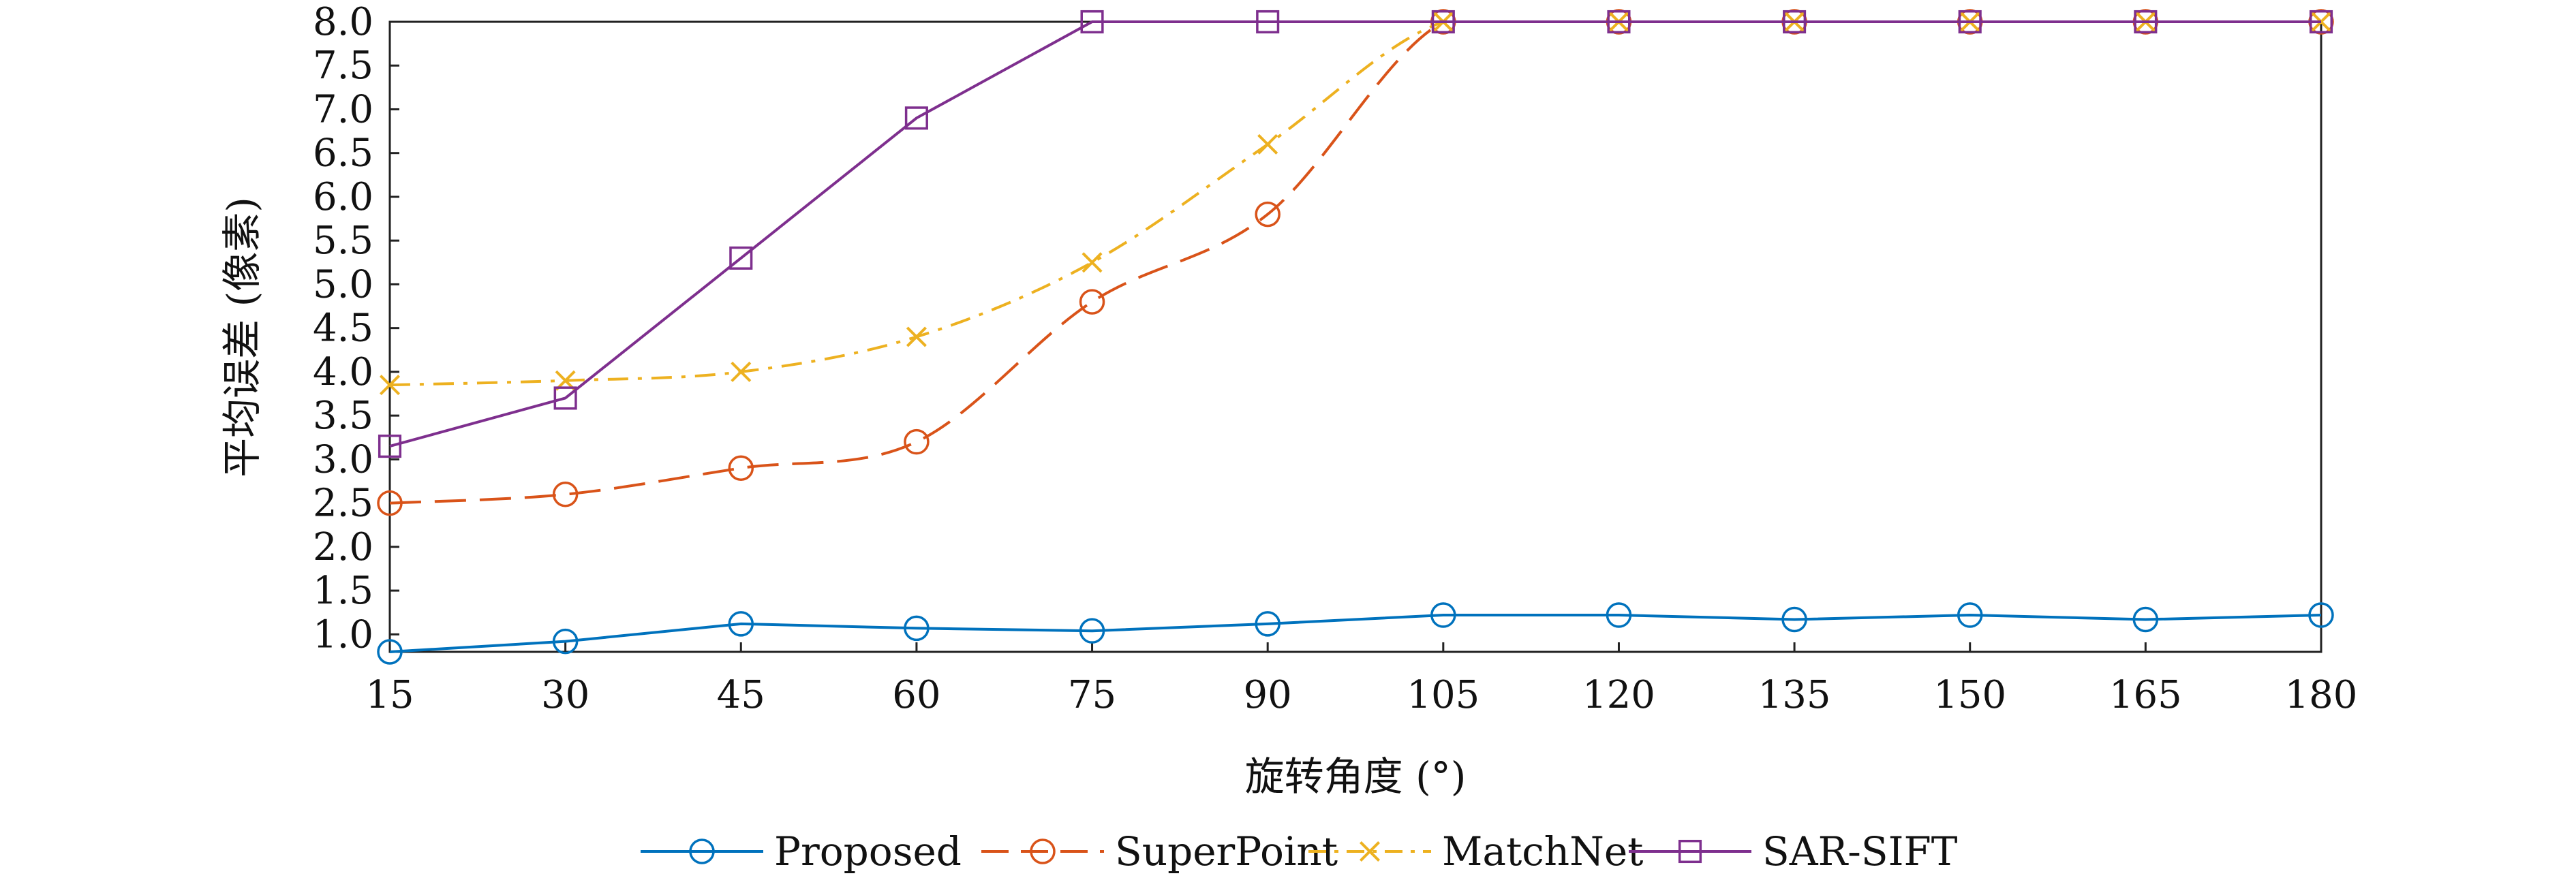 This screenshot has height=878, width=2576. Describe the element at coordinates (1268, 695) in the screenshot. I see `x-tick-label: 90` at that location.